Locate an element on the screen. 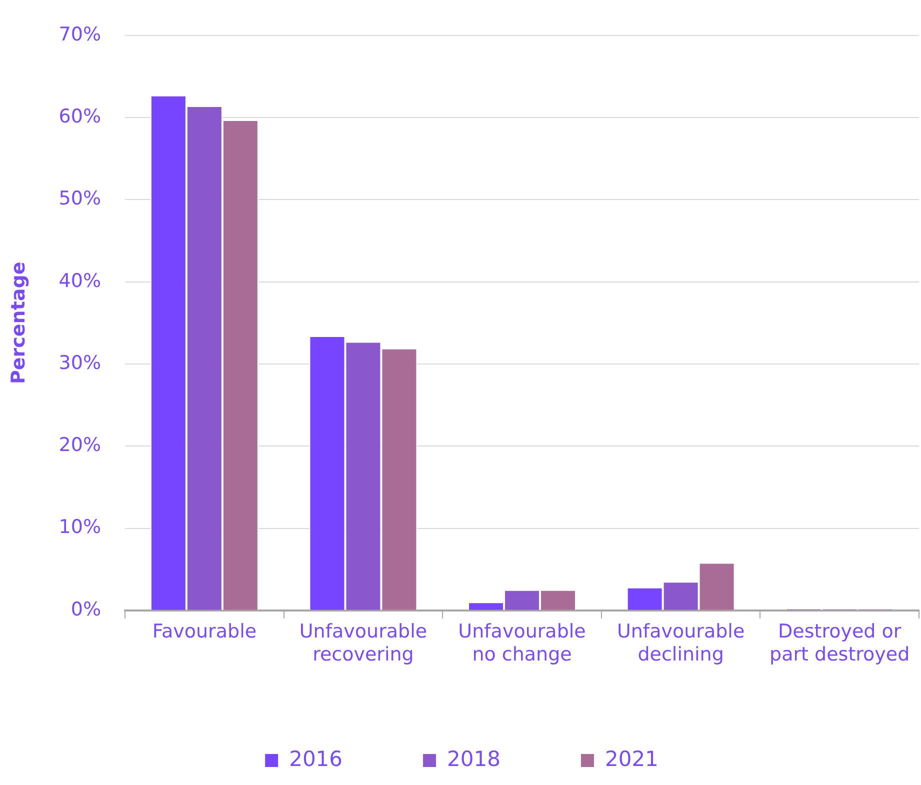 The height and width of the screenshot is (785, 921). y-tick-label: 20% is located at coordinates (80, 445).